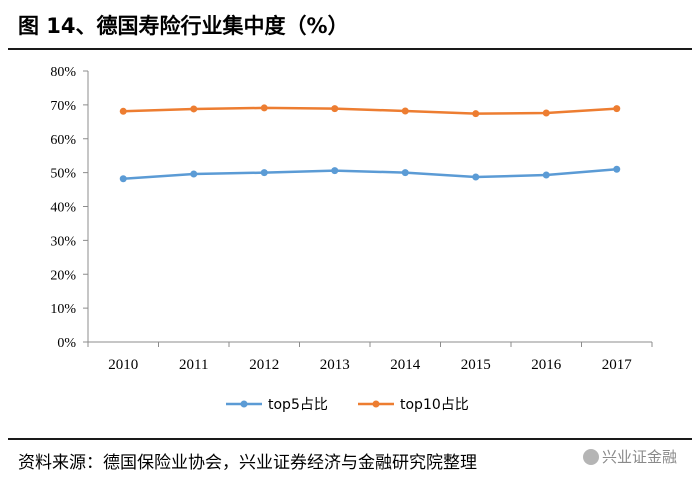 The width and height of the screenshot is (700, 488). Describe the element at coordinates (63, 72) in the screenshot. I see `y-tick-label: 80%` at that location.